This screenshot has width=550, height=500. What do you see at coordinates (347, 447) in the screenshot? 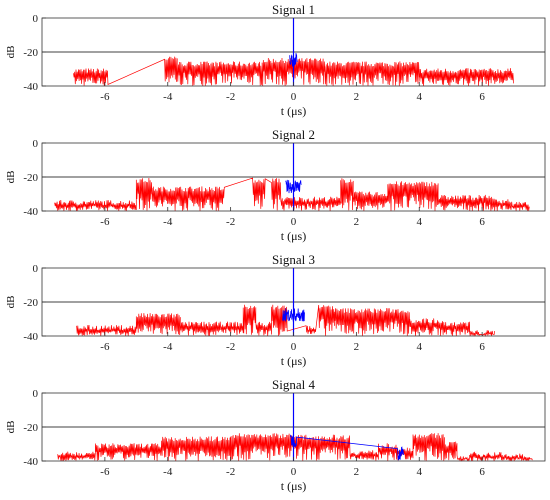
I see `reference-series-line` at bounding box center [347, 447].